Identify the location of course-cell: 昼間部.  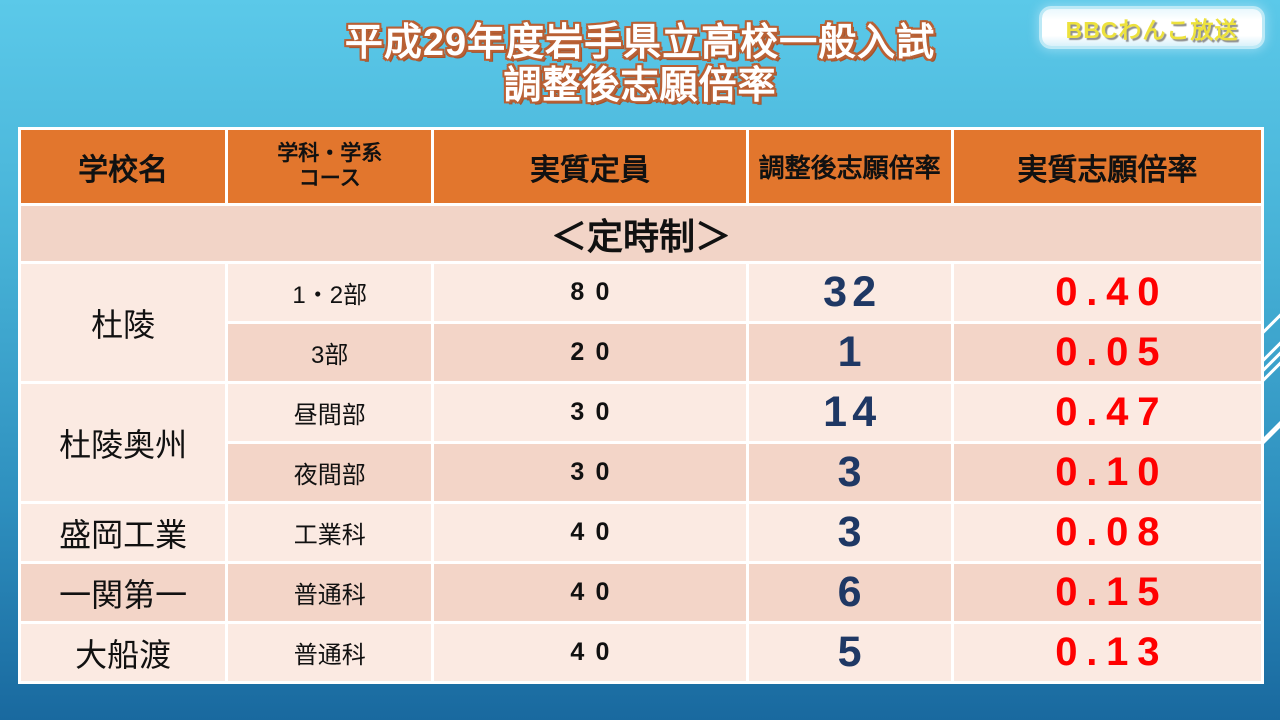
(330, 412).